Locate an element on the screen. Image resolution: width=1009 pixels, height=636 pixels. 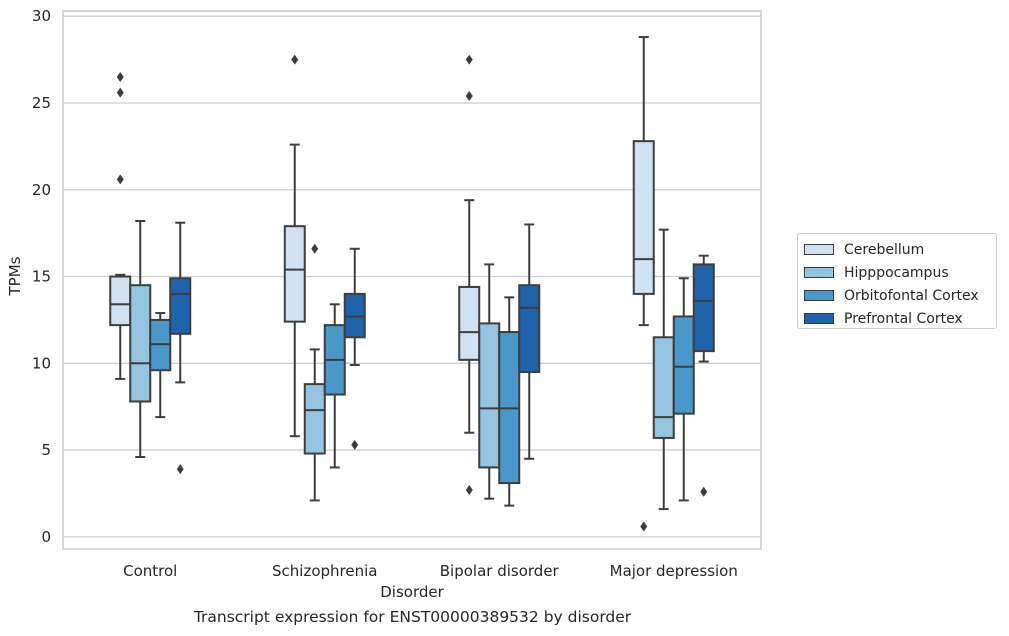
x-axis-label: Disorder is located at coordinates (412, 592).